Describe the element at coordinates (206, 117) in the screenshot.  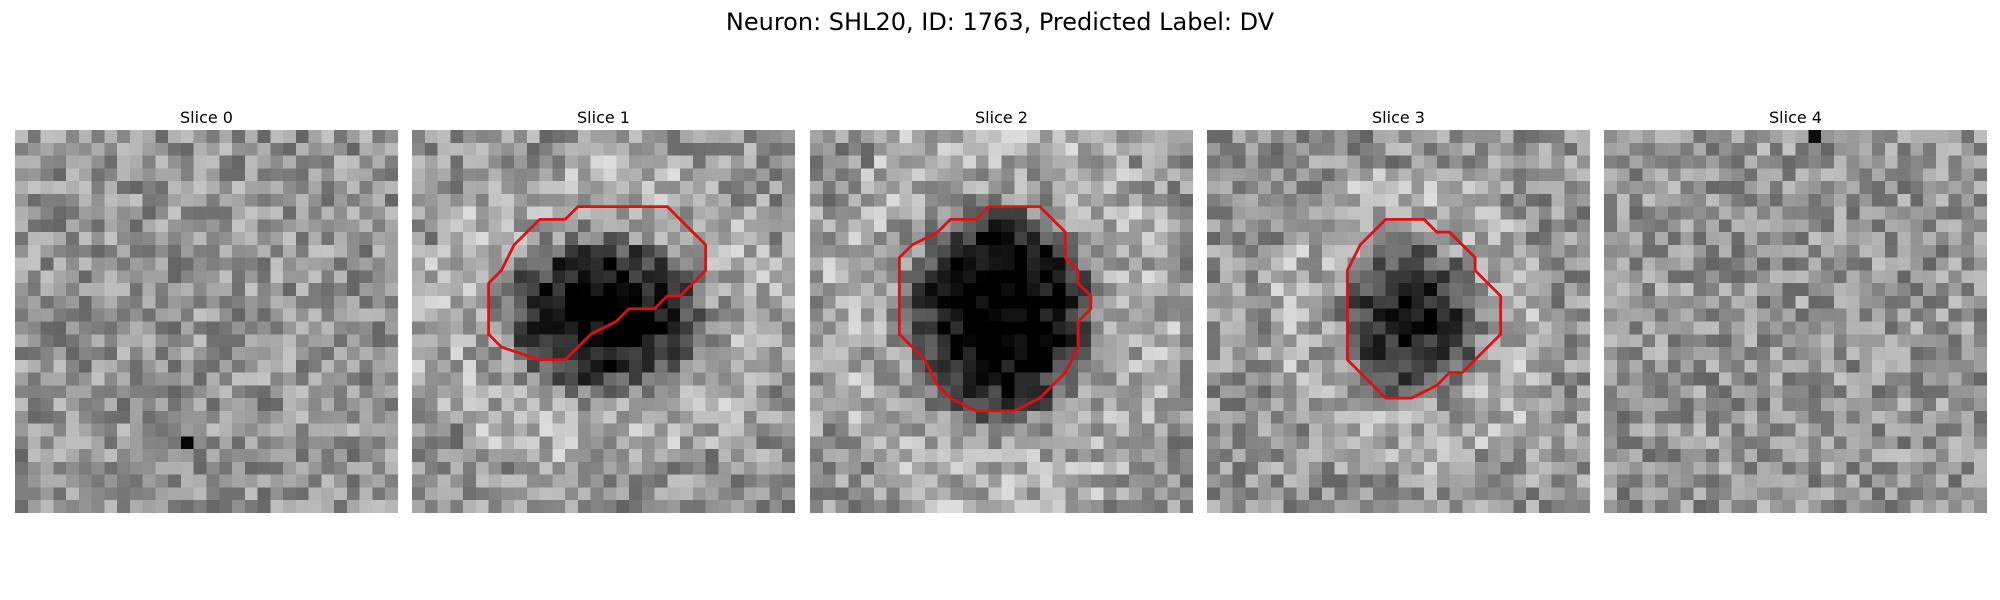
I see `slice-title: Slice 0` at that location.